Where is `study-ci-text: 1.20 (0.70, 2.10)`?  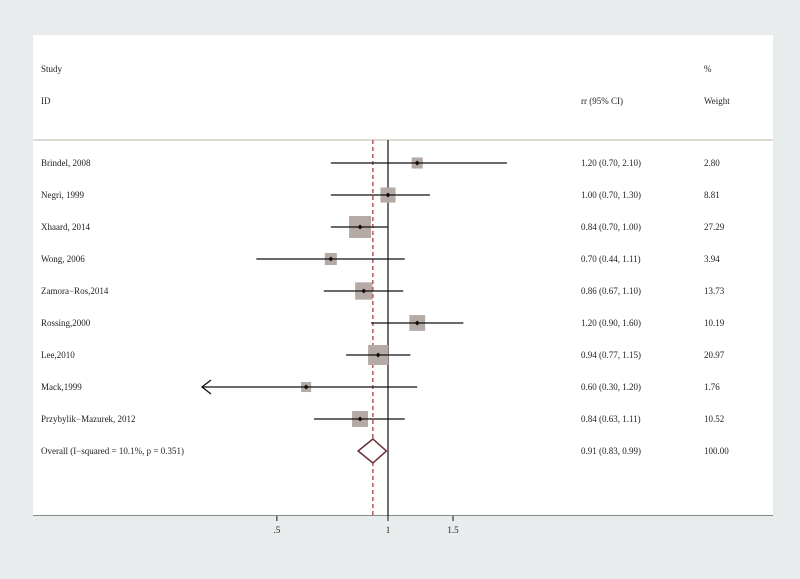 study-ci-text: 1.20 (0.70, 2.10) is located at coordinates (611, 163).